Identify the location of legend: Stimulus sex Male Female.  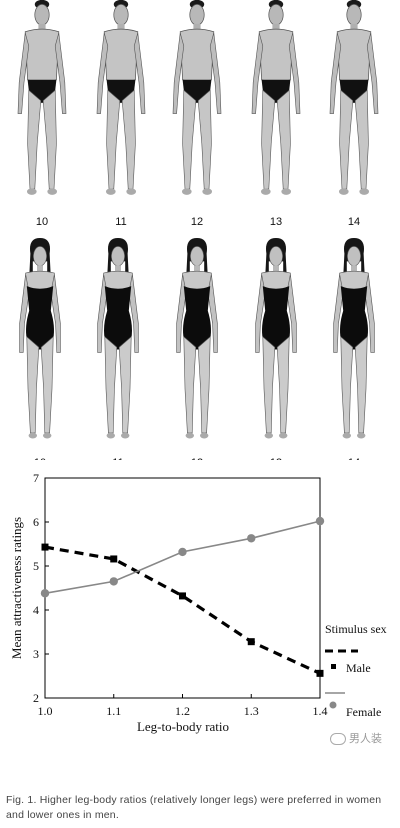
(356, 670).